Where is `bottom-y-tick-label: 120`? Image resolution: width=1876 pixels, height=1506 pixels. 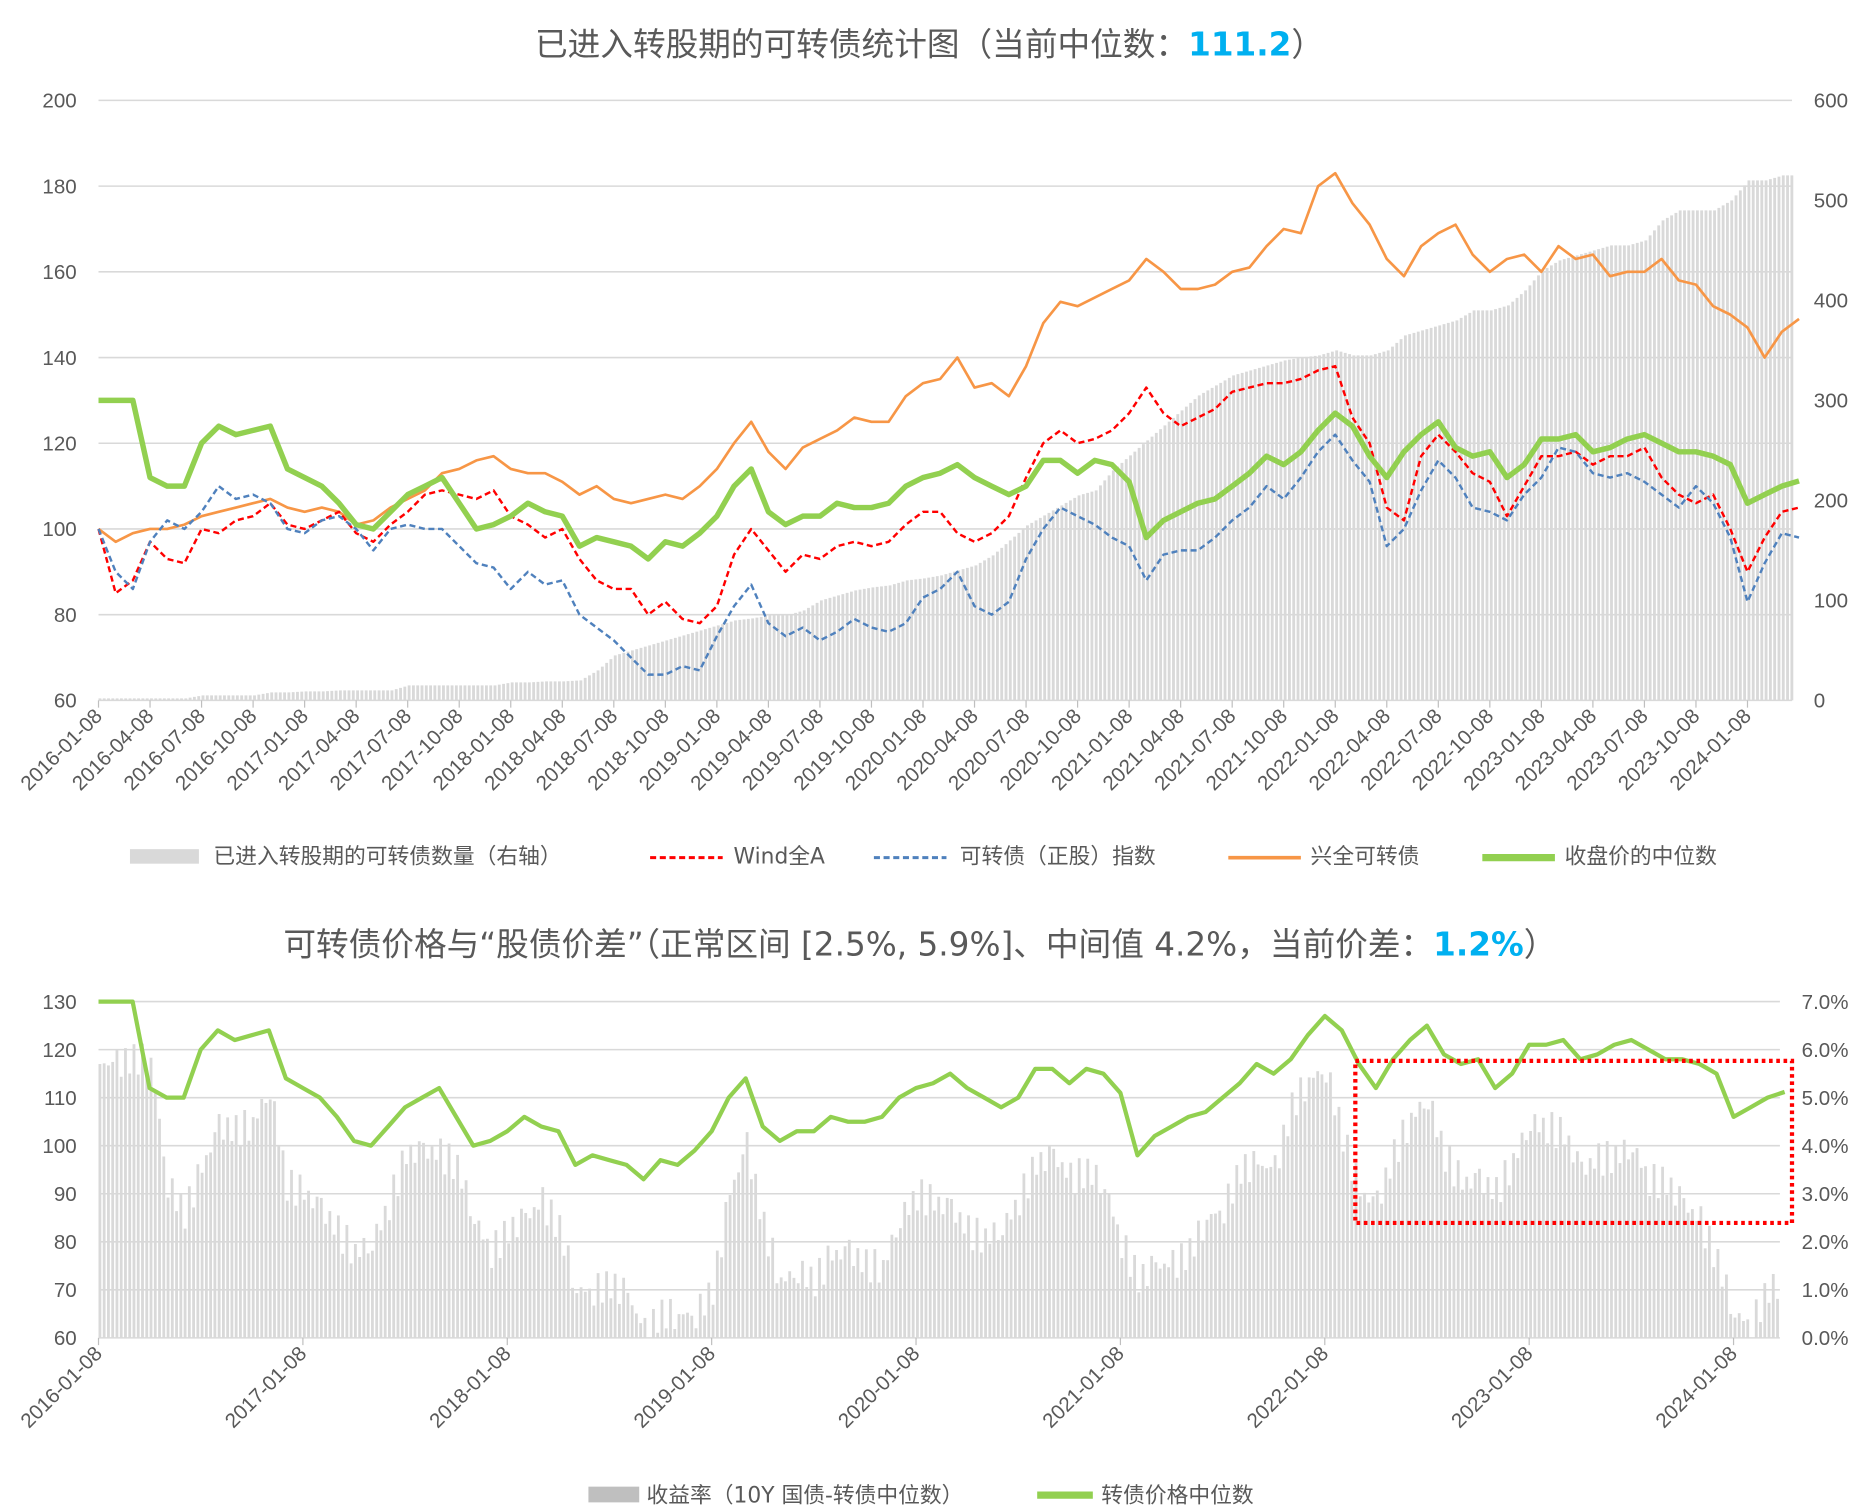 bottom-y-tick-label: 120 is located at coordinates (59, 1050).